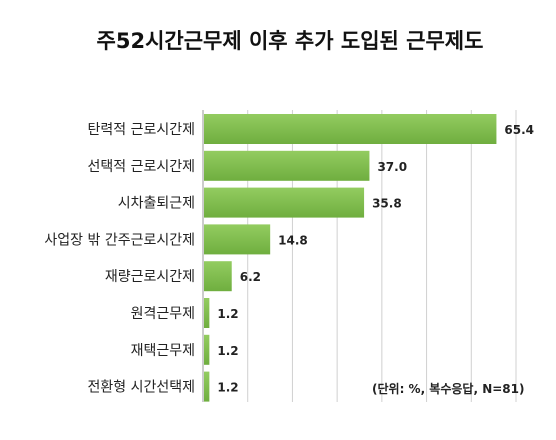 The width and height of the screenshot is (556, 440). I want to click on value-label: 6.2, so click(250, 277).